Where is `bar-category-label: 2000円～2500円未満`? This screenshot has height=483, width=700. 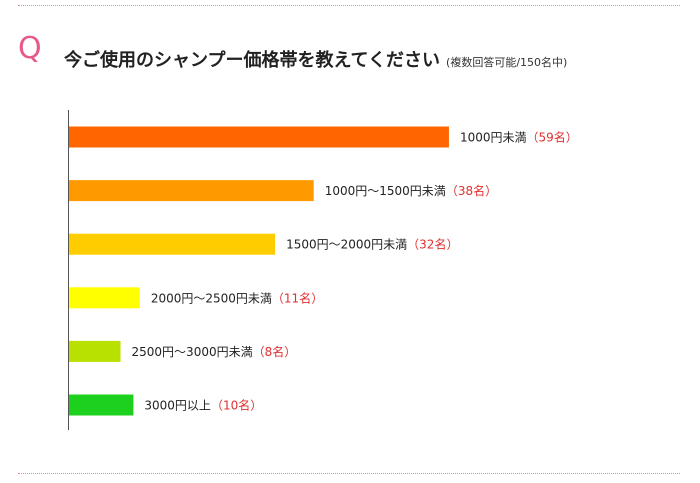
bar-category-label: 2000円～2500円未満 is located at coordinates (211, 298).